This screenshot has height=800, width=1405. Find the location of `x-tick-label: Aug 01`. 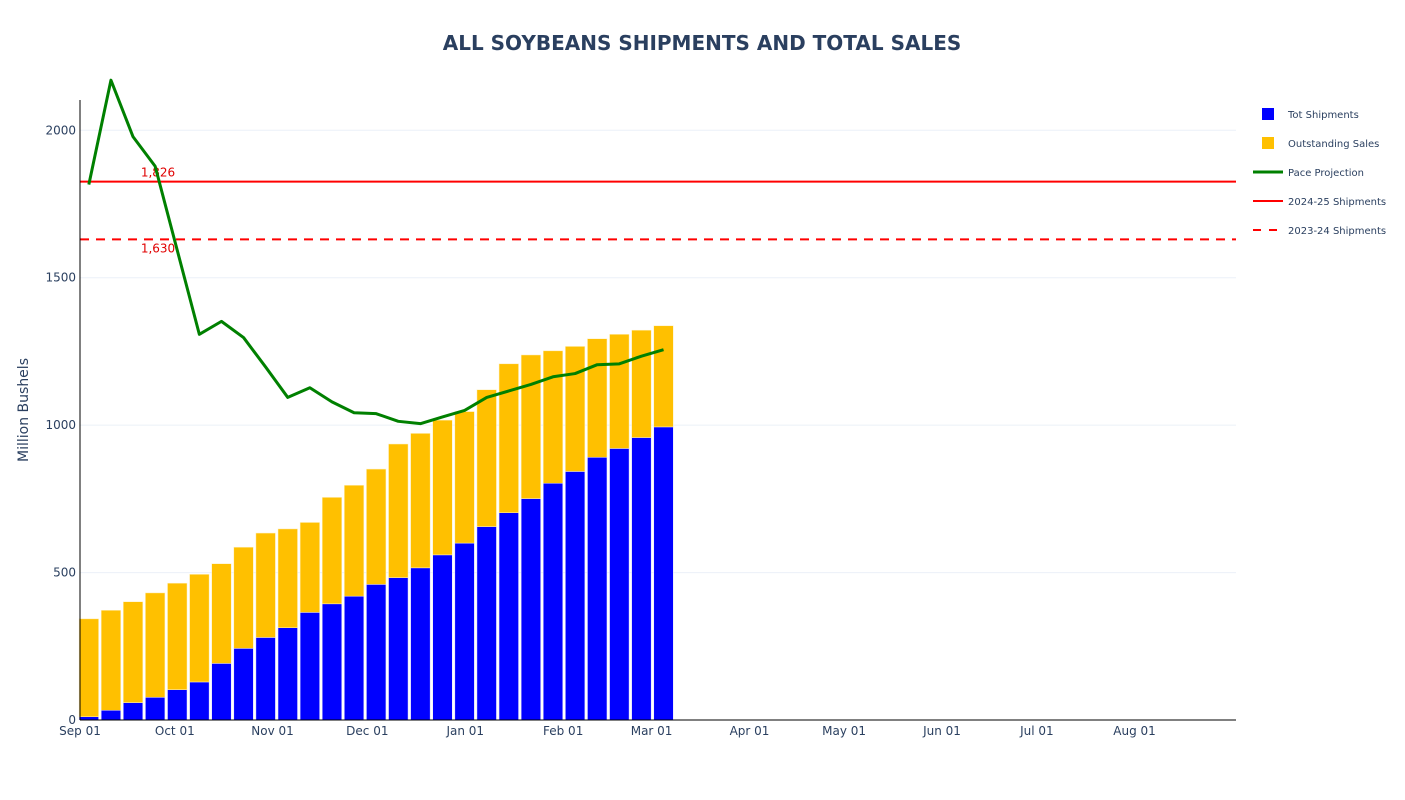

x-tick-label: Aug 01 is located at coordinates (1134, 731).